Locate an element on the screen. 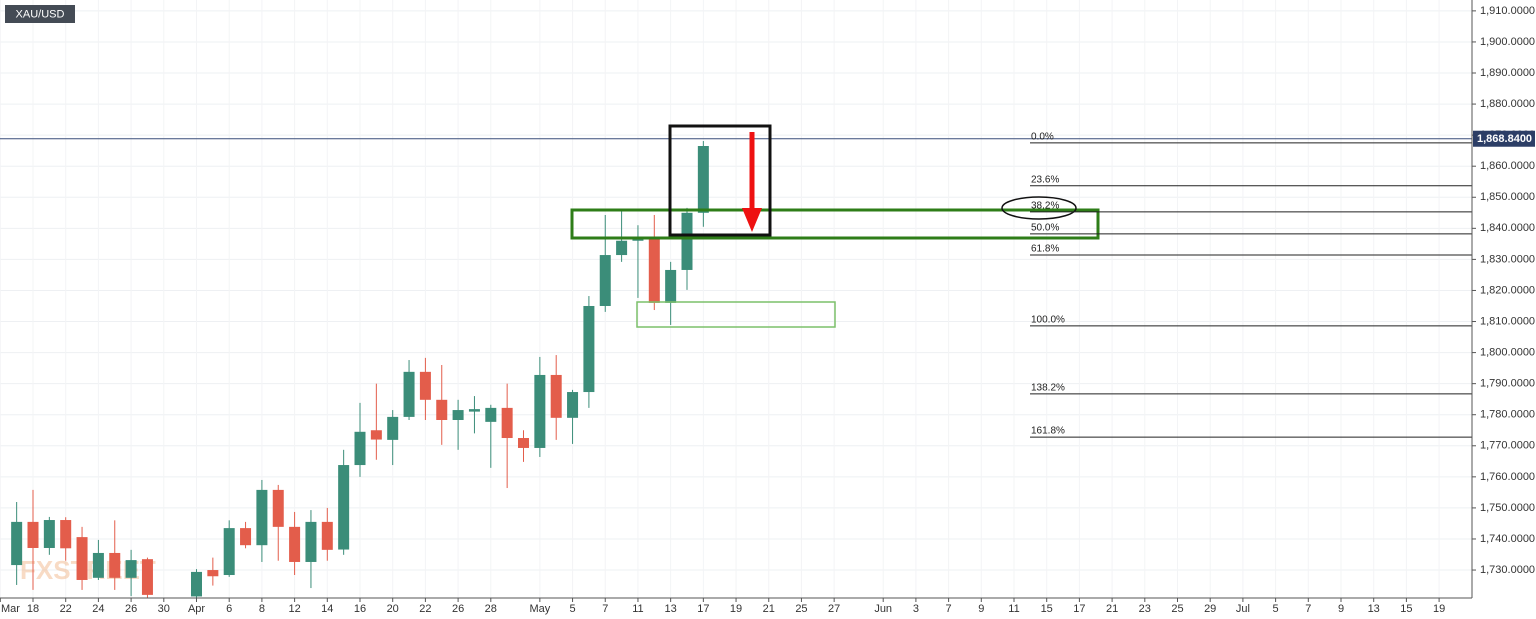 The width and height of the screenshot is (1536, 619). y-tick-label: 1,800.0000 is located at coordinates (1507, 352).